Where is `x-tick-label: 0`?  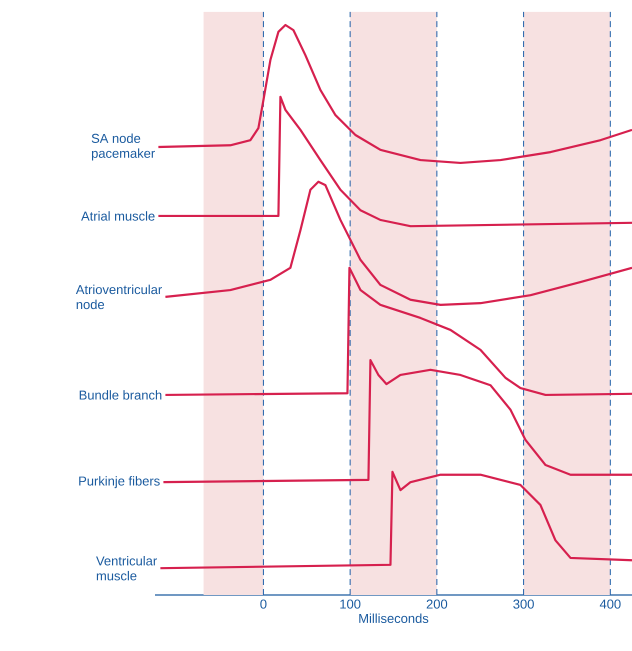
x-tick-label: 0 is located at coordinates (263, 604).